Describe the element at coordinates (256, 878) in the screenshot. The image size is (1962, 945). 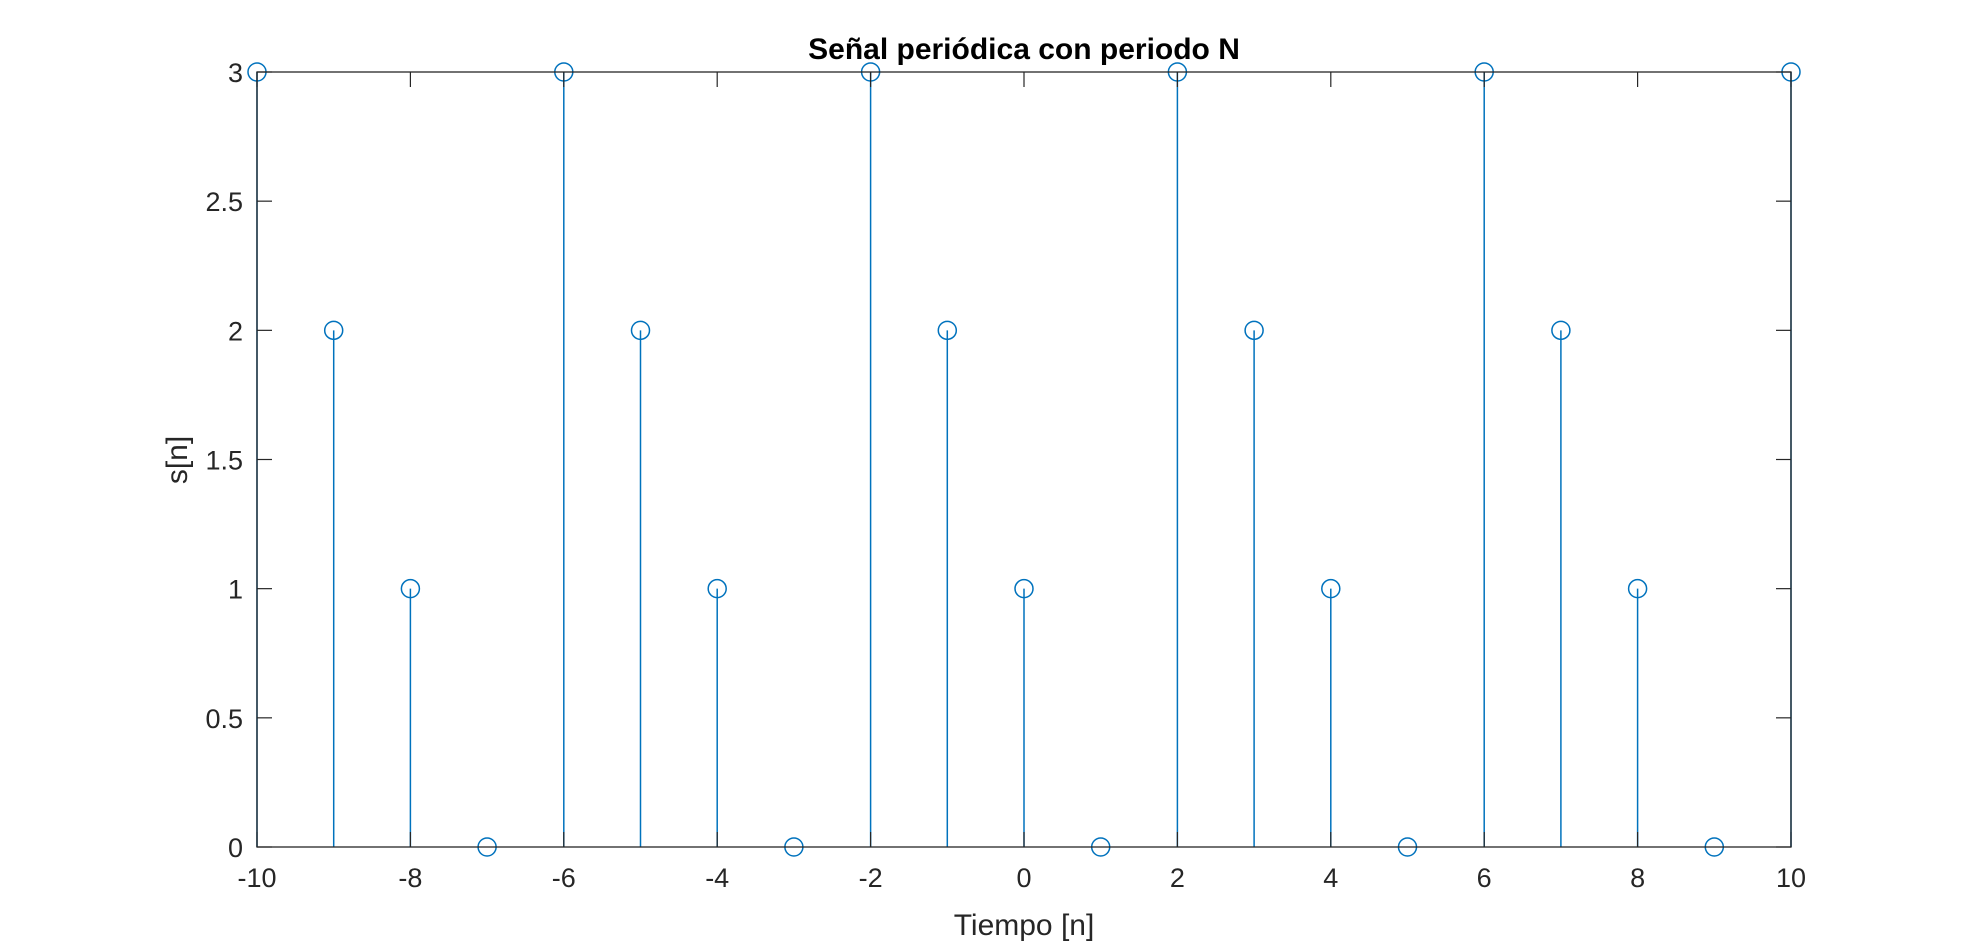
I see `x-tick-label: -10` at that location.